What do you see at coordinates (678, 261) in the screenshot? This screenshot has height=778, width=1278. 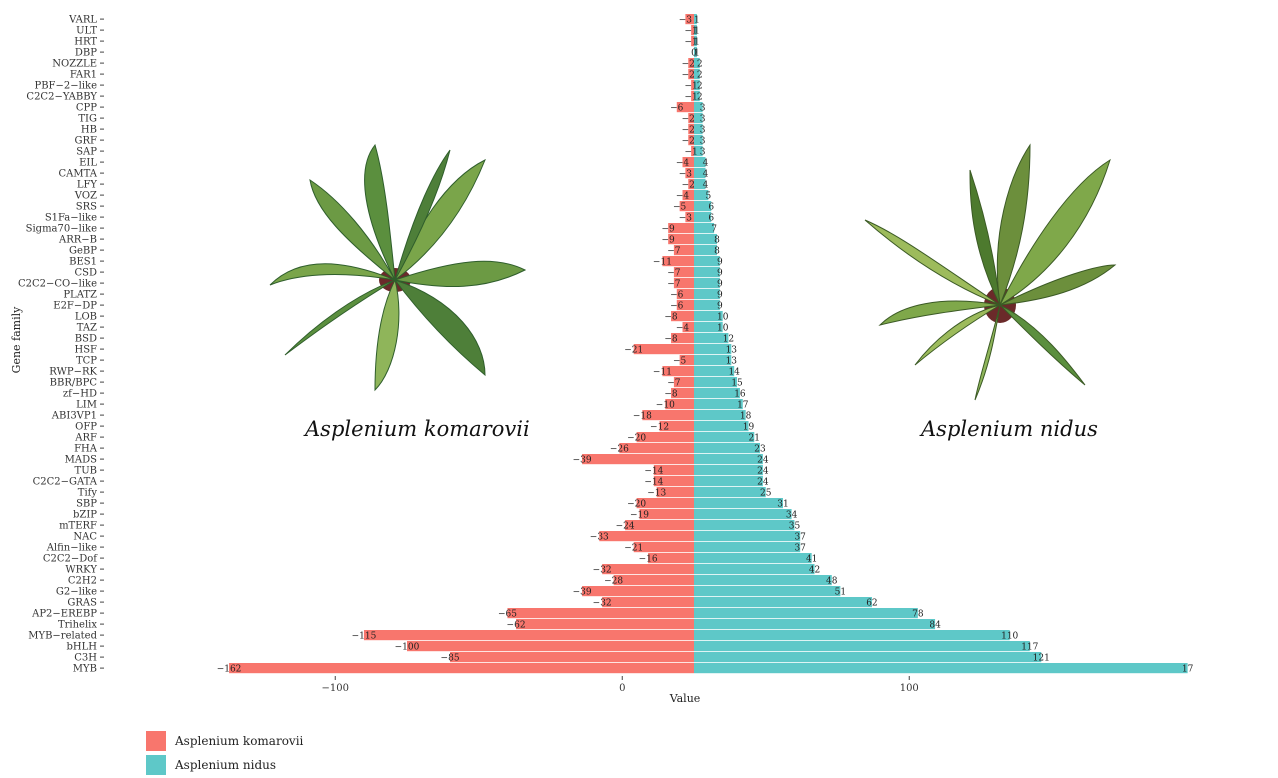 I see `bar-komarovii-bes1` at bounding box center [678, 261].